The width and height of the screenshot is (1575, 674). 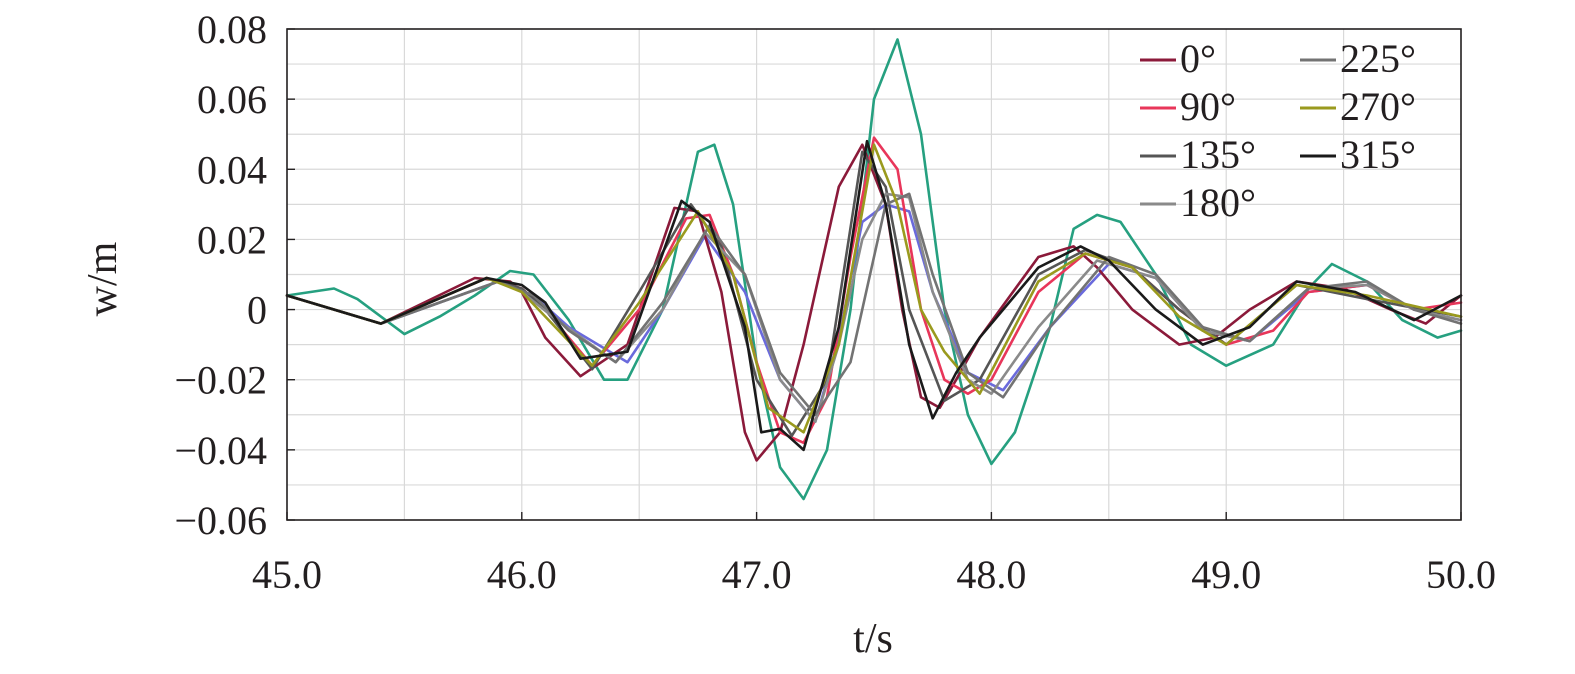 What do you see at coordinates (257, 310) in the screenshot?
I see `y-tick-label: 0` at bounding box center [257, 310].